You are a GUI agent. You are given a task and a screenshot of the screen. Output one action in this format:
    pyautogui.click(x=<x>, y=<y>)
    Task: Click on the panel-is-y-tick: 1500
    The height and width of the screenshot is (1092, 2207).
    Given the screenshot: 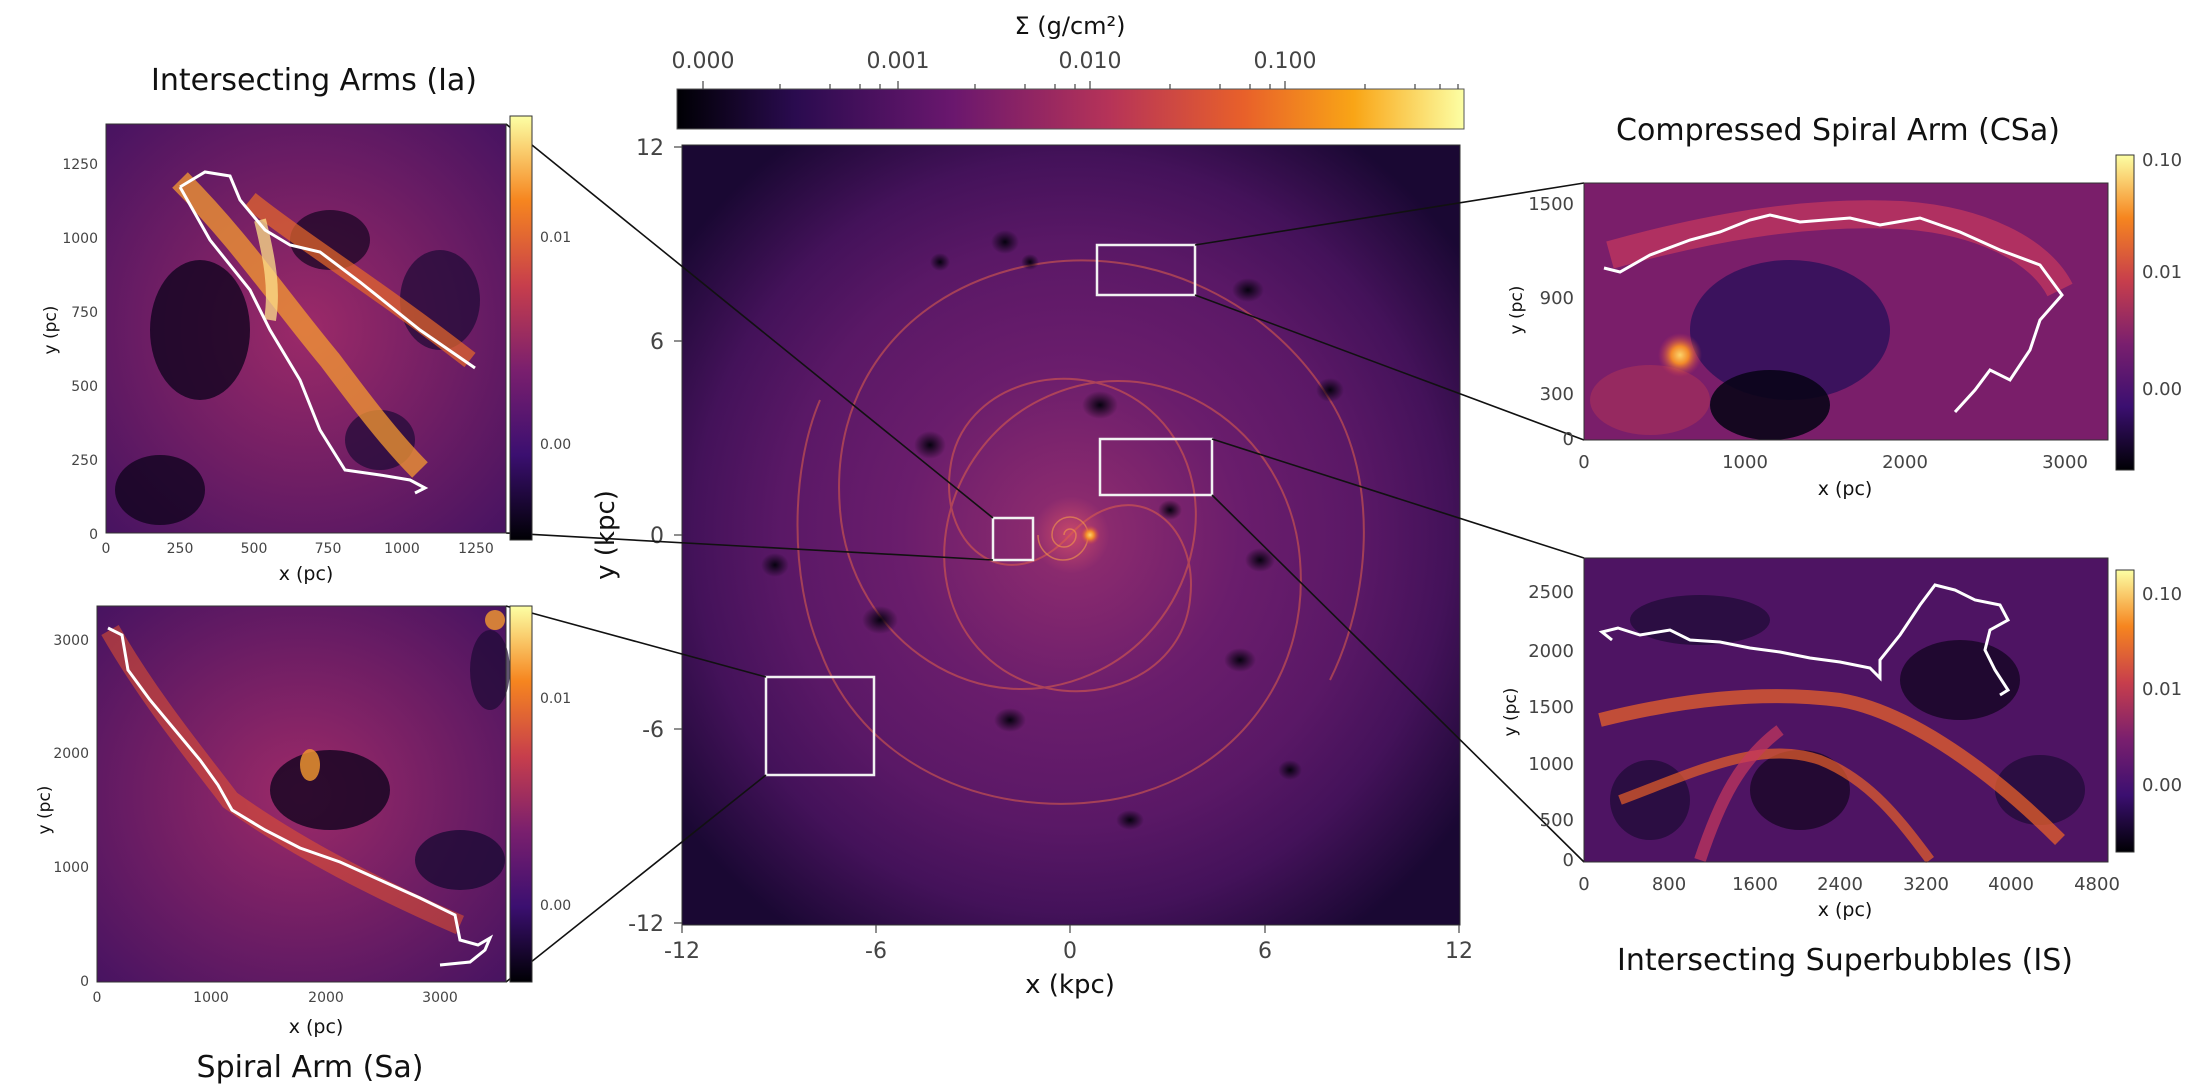 What is the action you would take?
    pyautogui.click(x=1551, y=707)
    